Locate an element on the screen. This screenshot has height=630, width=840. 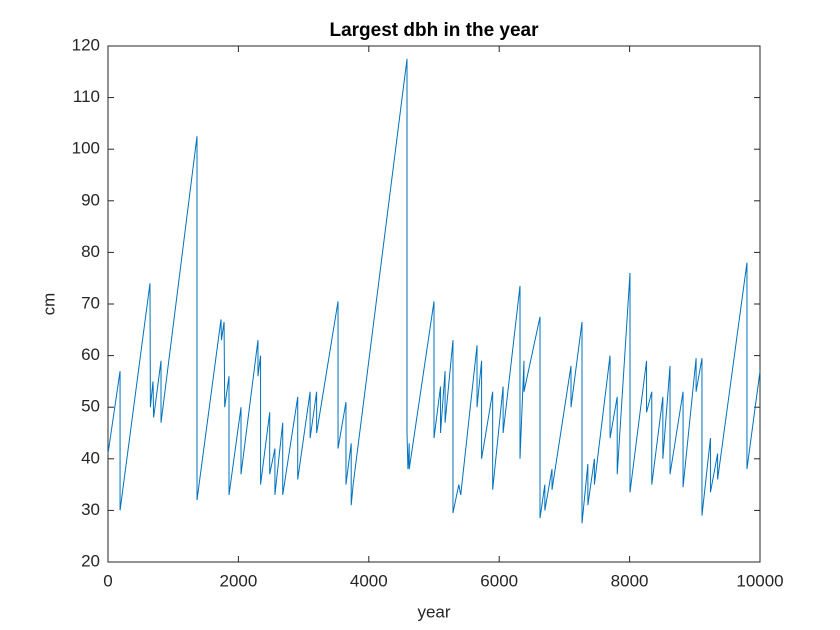
x-tick-label: 10000 is located at coordinates (759, 580).